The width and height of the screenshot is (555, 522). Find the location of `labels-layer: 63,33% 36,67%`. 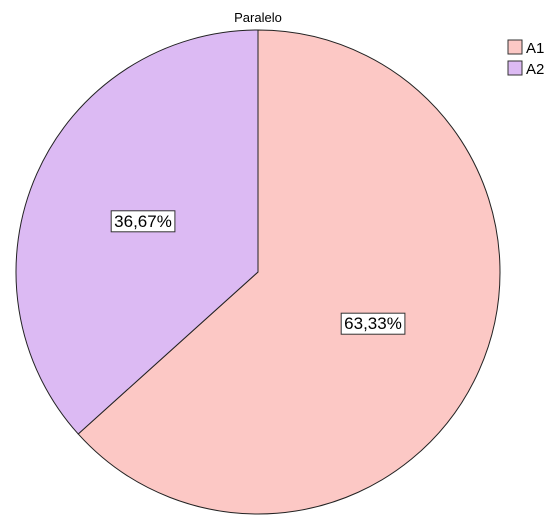

labels-layer: 63,33% 36,67% is located at coordinates (258, 272).